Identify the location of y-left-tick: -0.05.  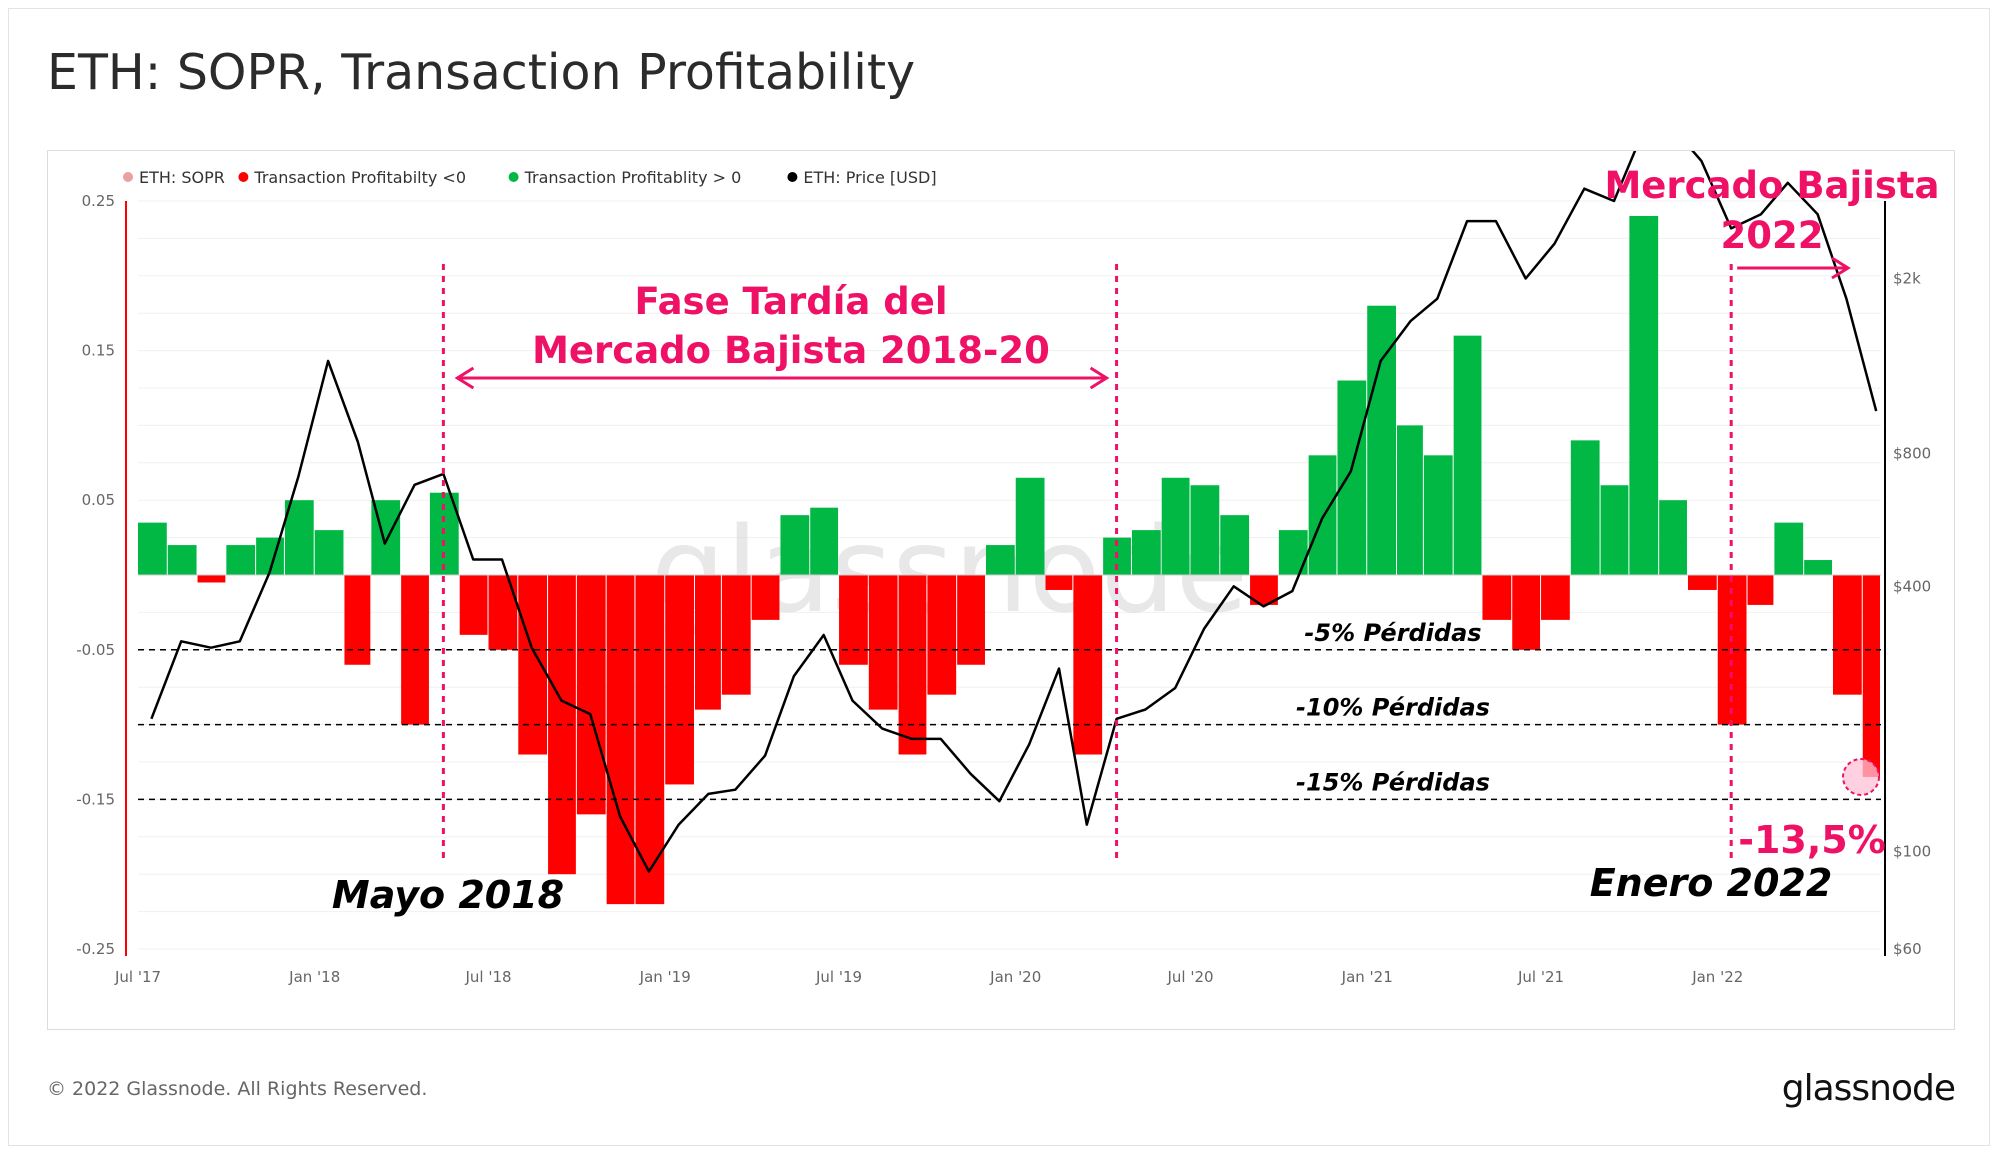
(95, 650).